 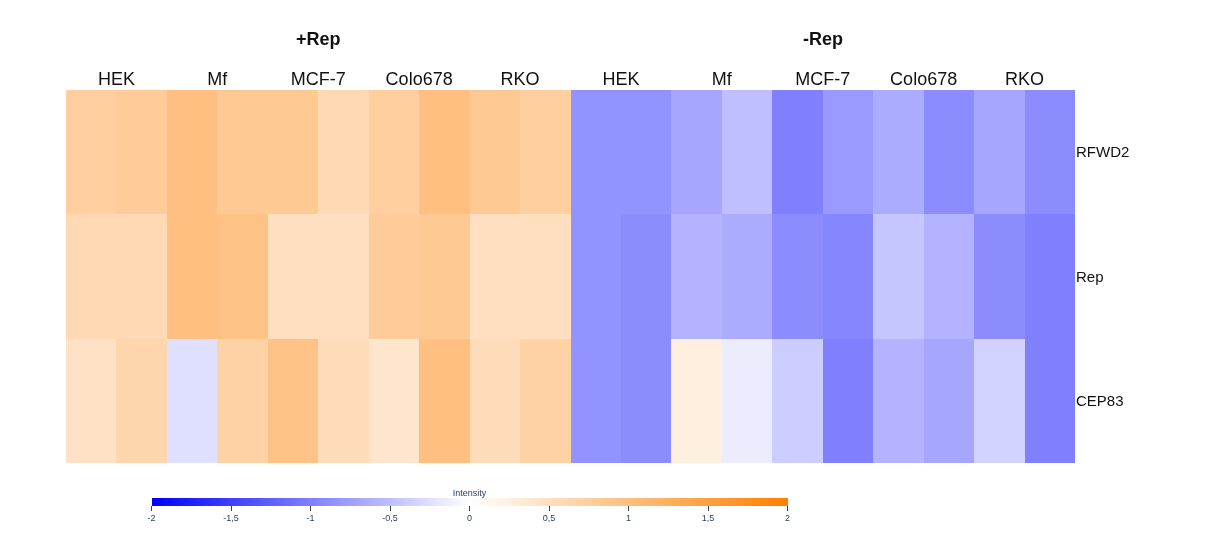 What do you see at coordinates (310, 518) in the screenshot?
I see `color-bar-label: -1` at bounding box center [310, 518].